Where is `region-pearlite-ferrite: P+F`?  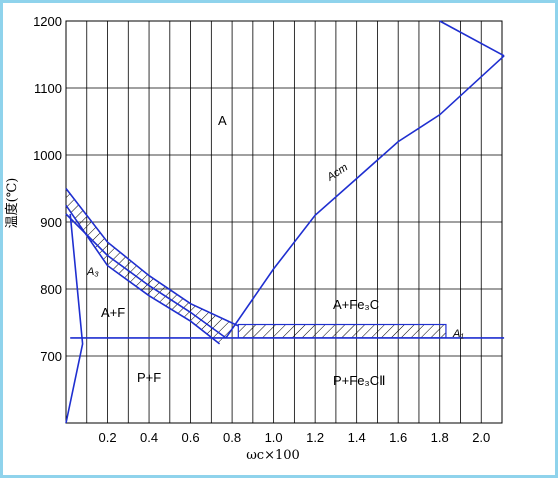 region-pearlite-ferrite: P+F is located at coordinates (149, 377).